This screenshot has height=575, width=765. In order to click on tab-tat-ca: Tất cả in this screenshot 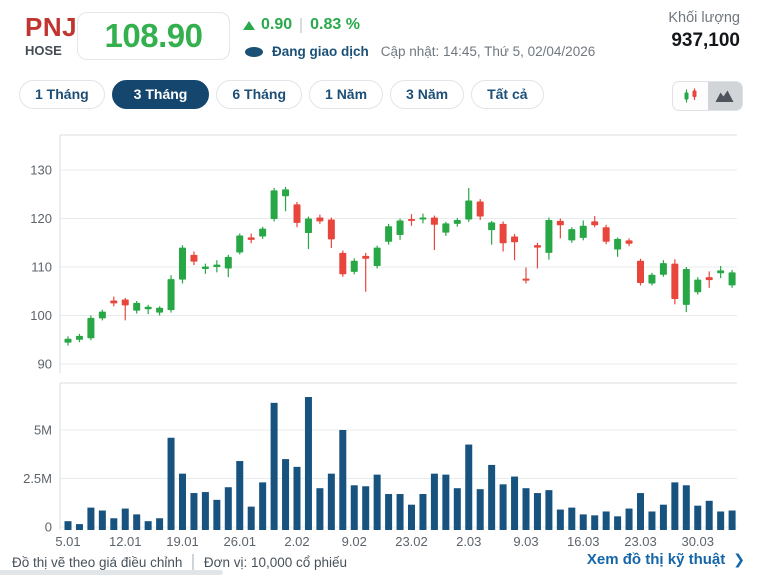, I will do `click(507, 94)`.